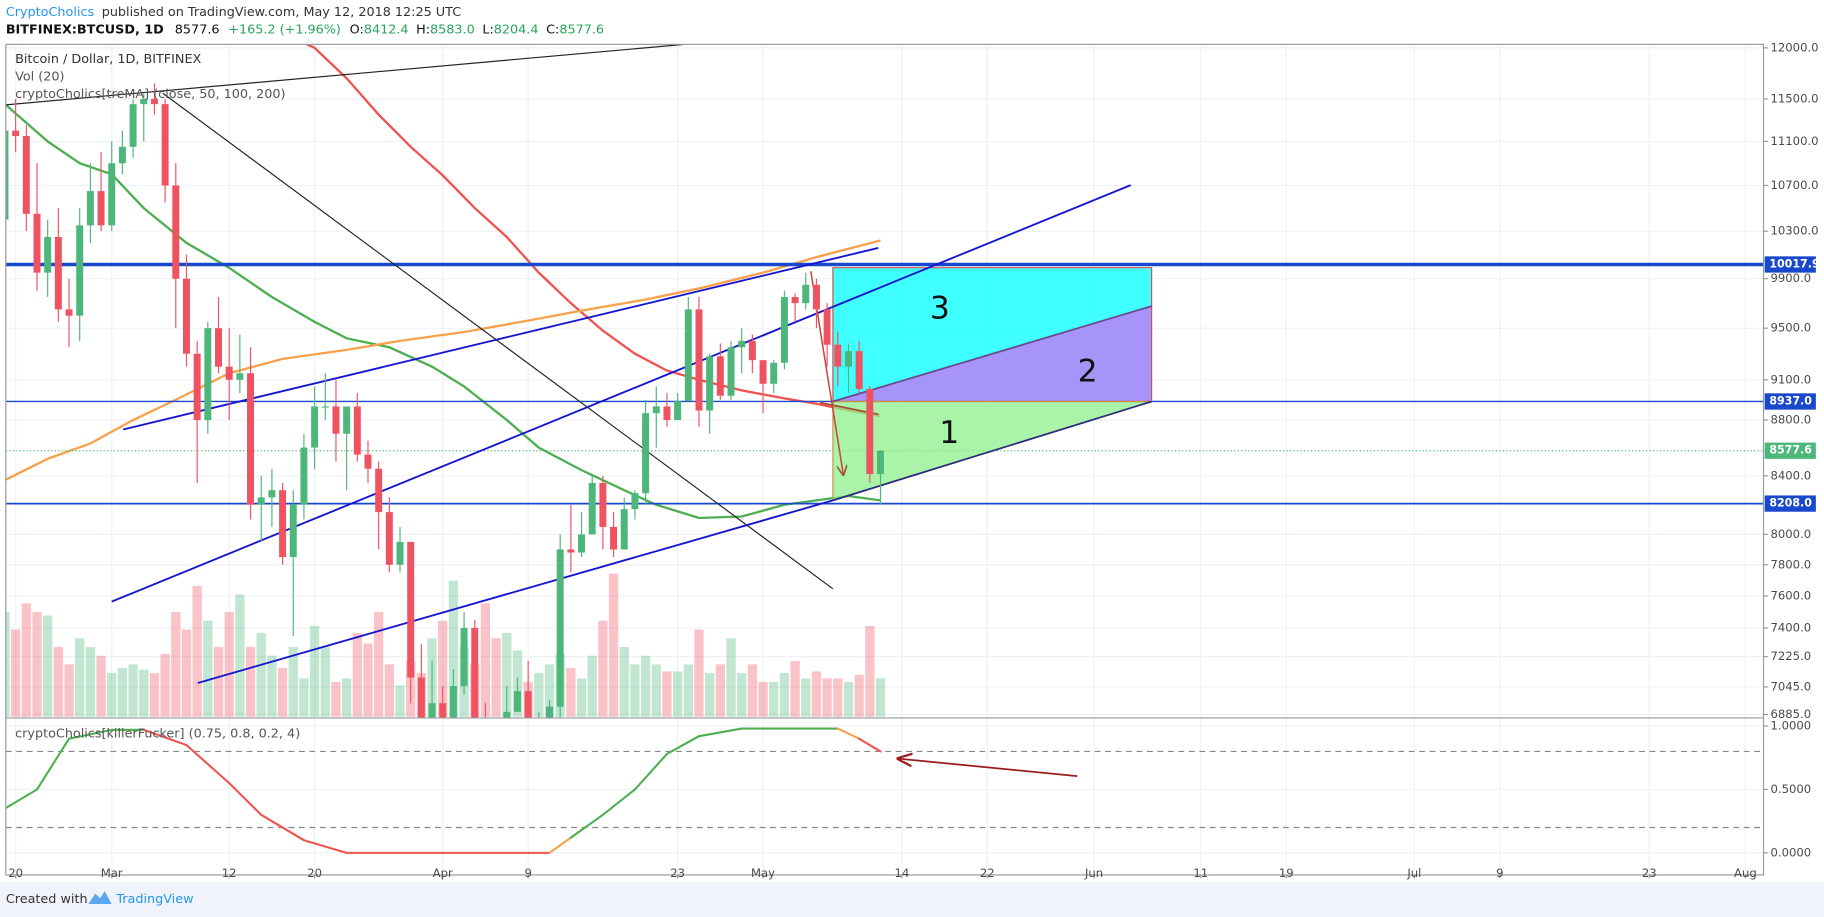 The image size is (1824, 917). What do you see at coordinates (516, 29) in the screenshot?
I see `ohlc-value: 8204.4` at bounding box center [516, 29].